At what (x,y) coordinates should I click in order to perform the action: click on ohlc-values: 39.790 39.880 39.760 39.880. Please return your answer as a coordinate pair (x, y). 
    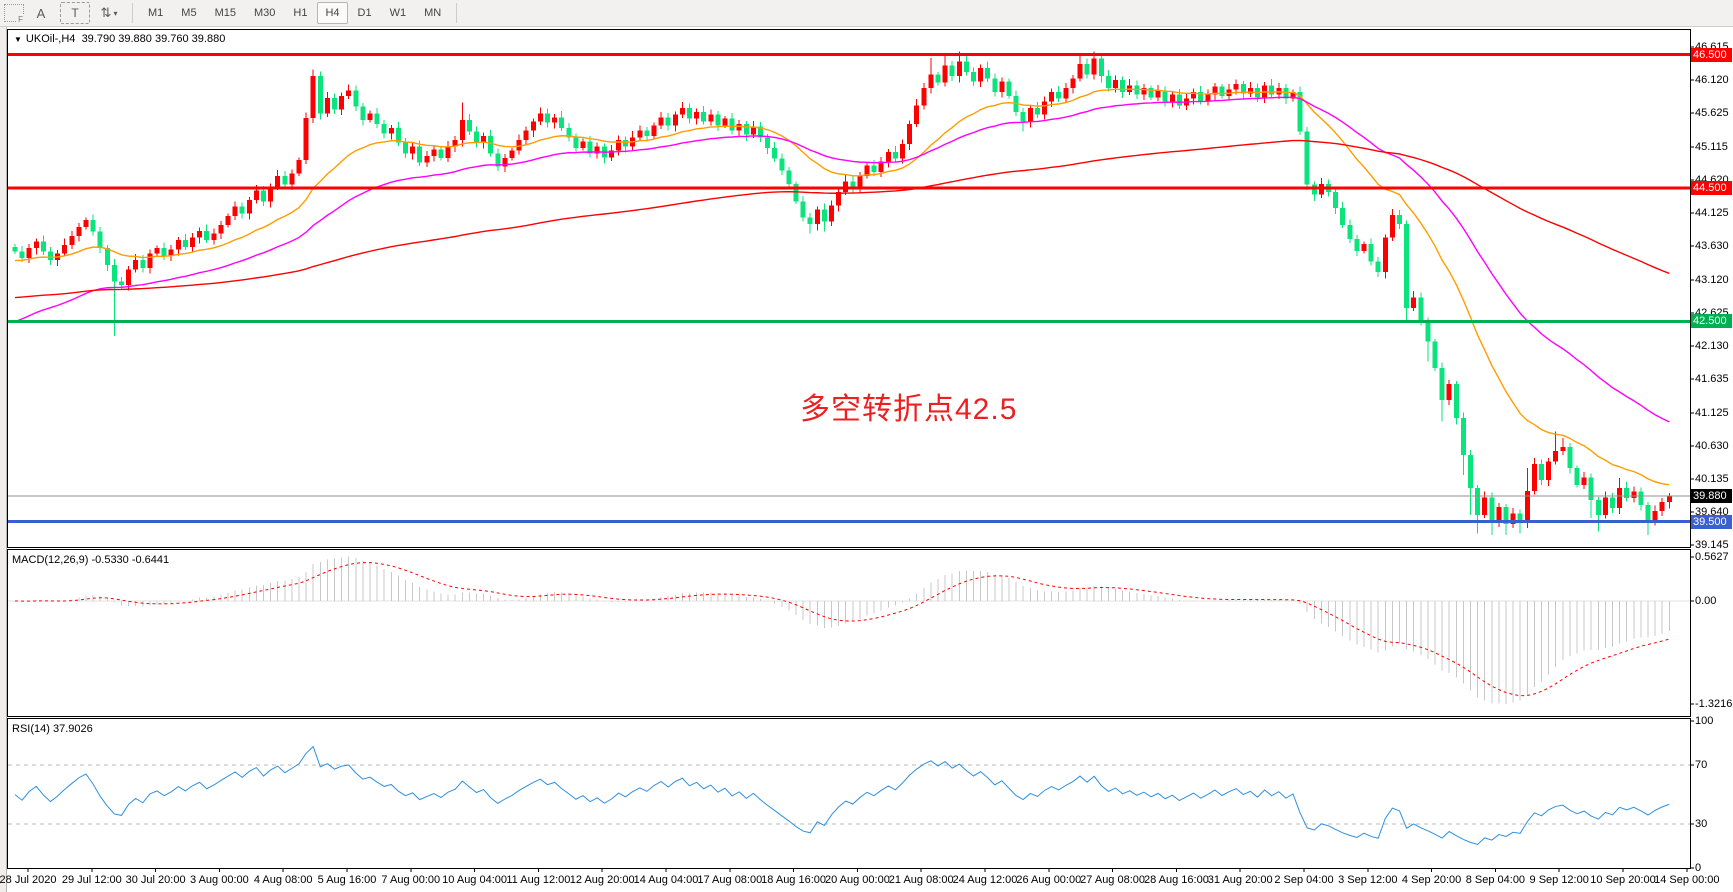
    Looking at the image, I should click on (153, 39).